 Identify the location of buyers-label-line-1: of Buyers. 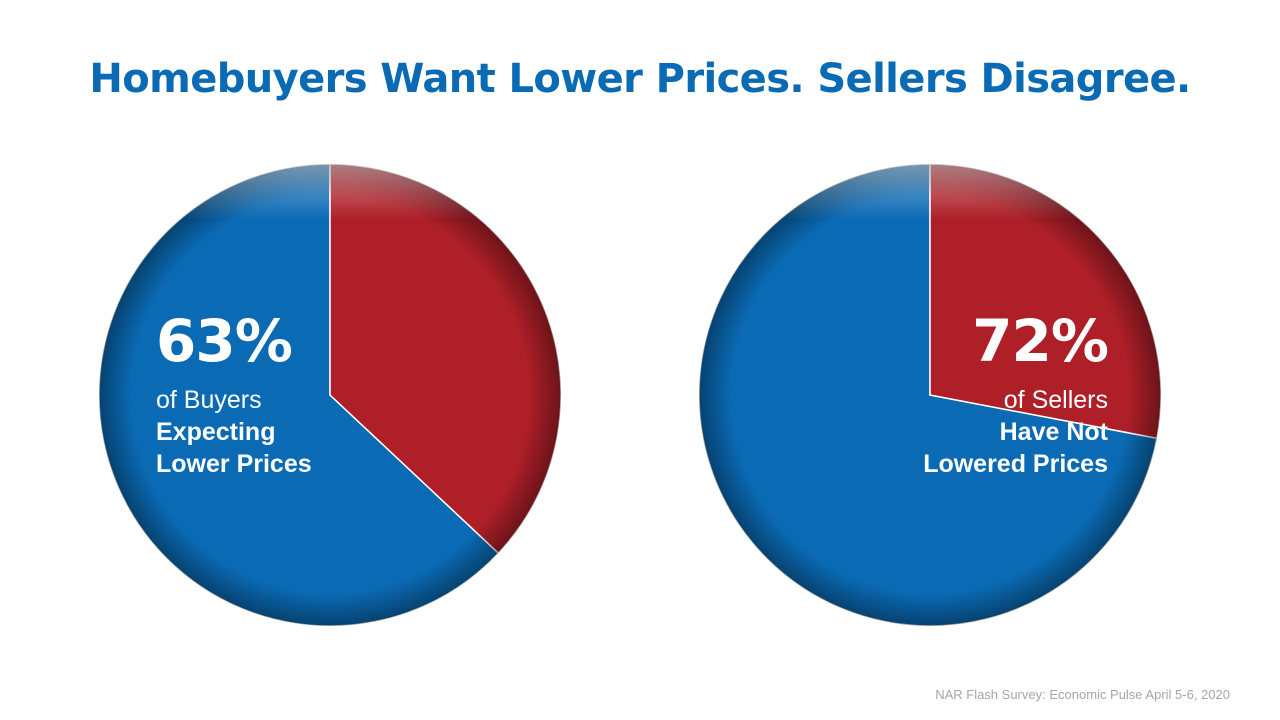
(209, 400).